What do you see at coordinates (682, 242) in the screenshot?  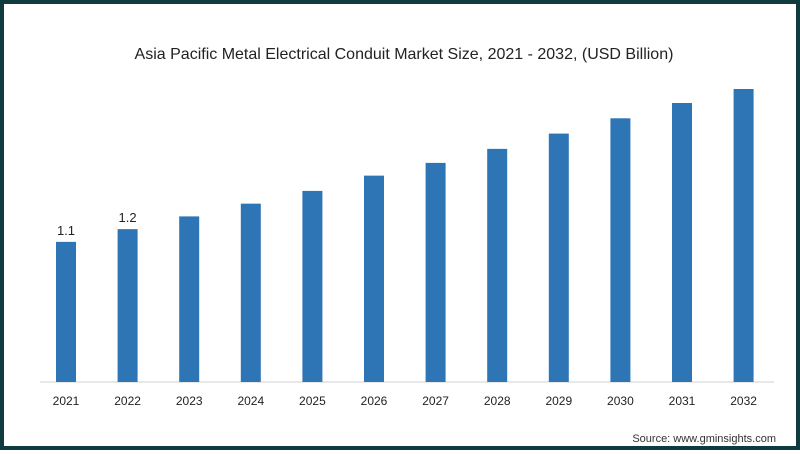 I see `bar-2031` at bounding box center [682, 242].